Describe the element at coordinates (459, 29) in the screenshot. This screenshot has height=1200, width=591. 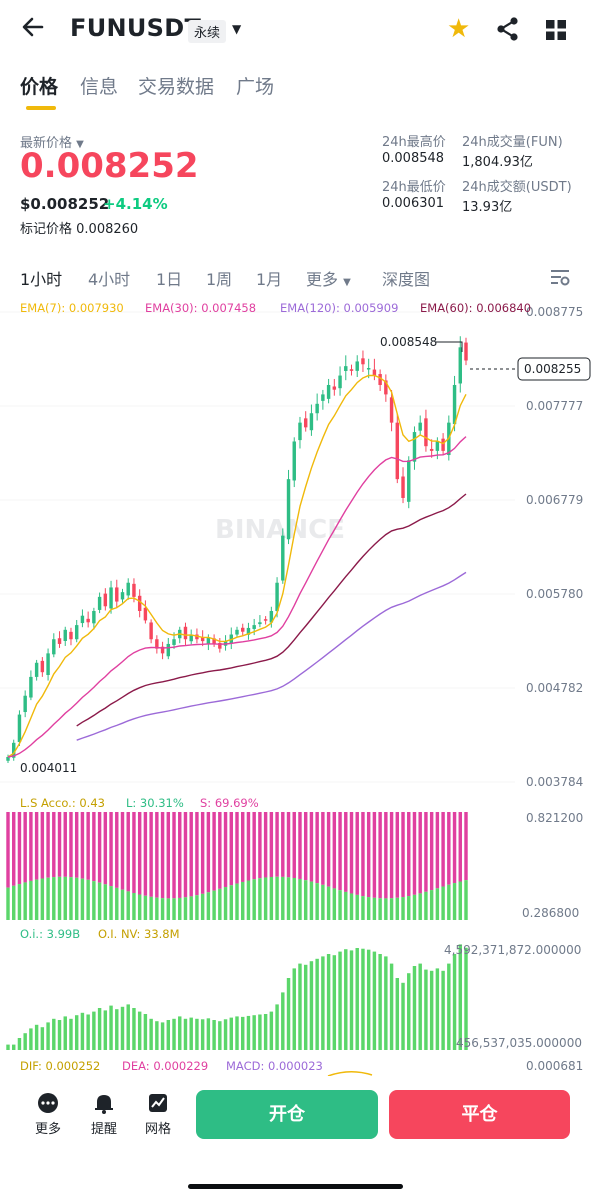
I see `star-icon: ★` at that location.